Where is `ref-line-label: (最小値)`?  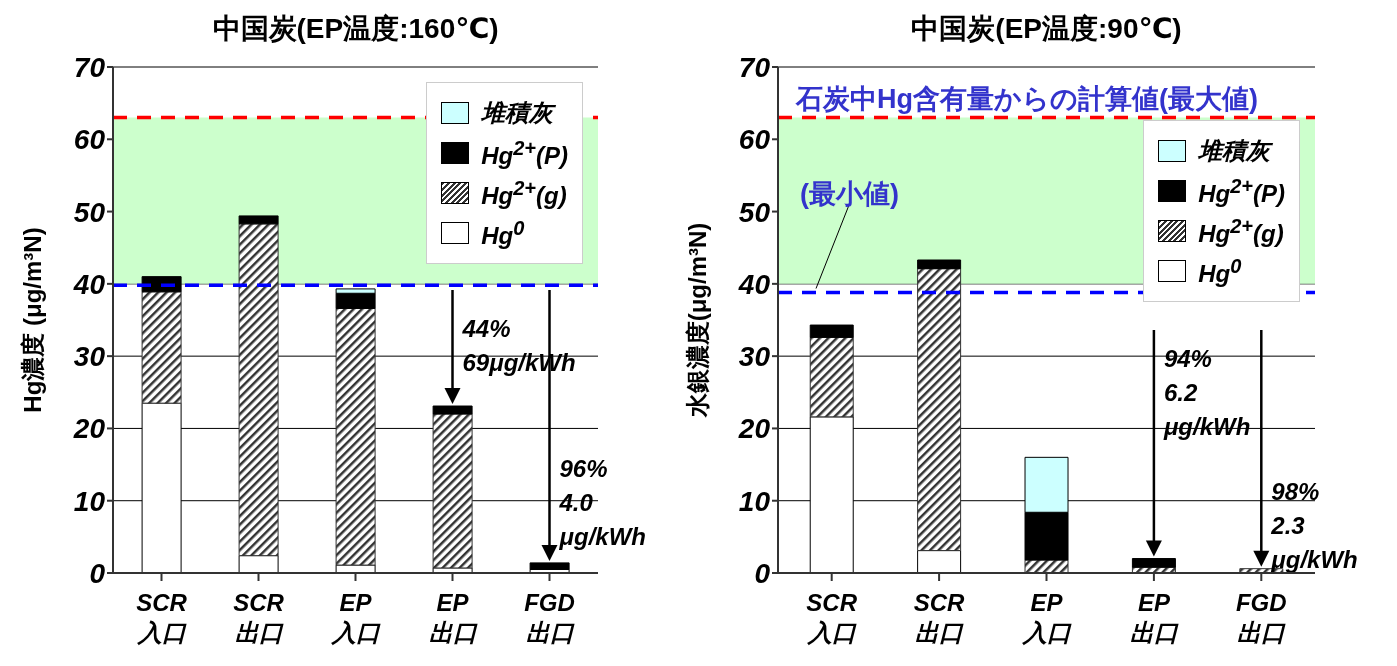 ref-line-label: (最小値) is located at coordinates (849, 193).